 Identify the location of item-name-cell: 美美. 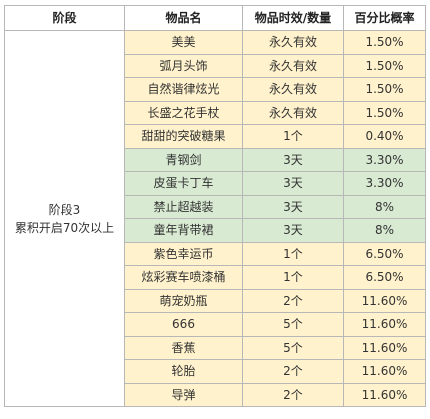
(183, 42).